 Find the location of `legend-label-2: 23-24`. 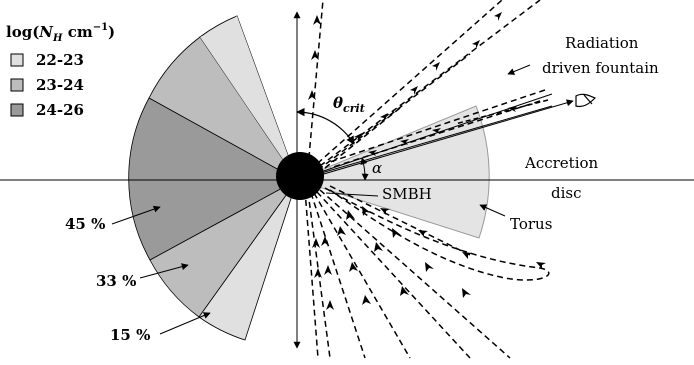

legend-label-2: 23-24 is located at coordinates (60, 85).